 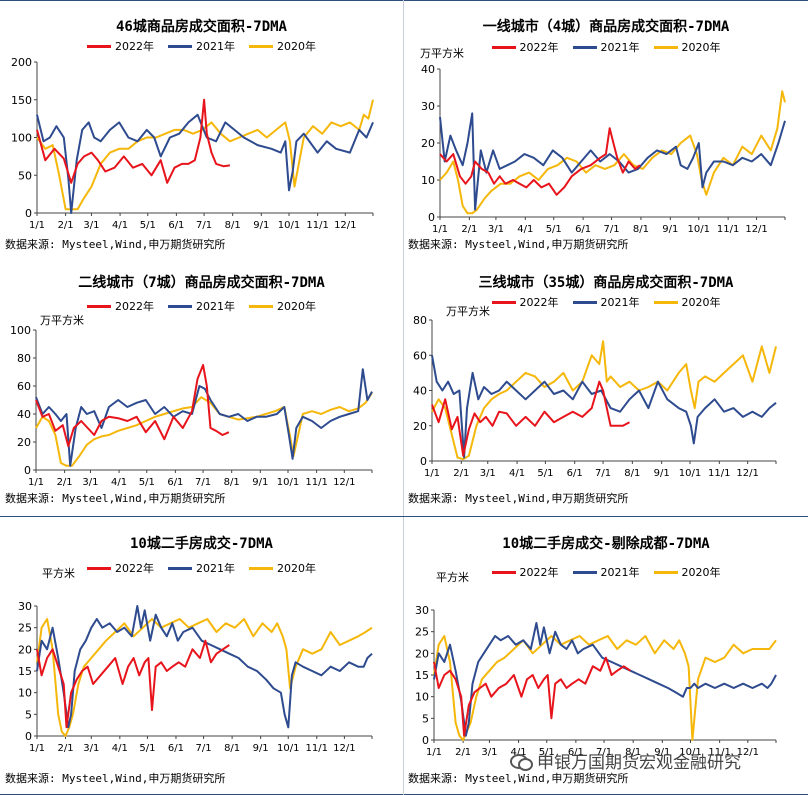 What do you see at coordinates (420, 355) in the screenshot?
I see `y-tick-label: 60` at bounding box center [420, 355].